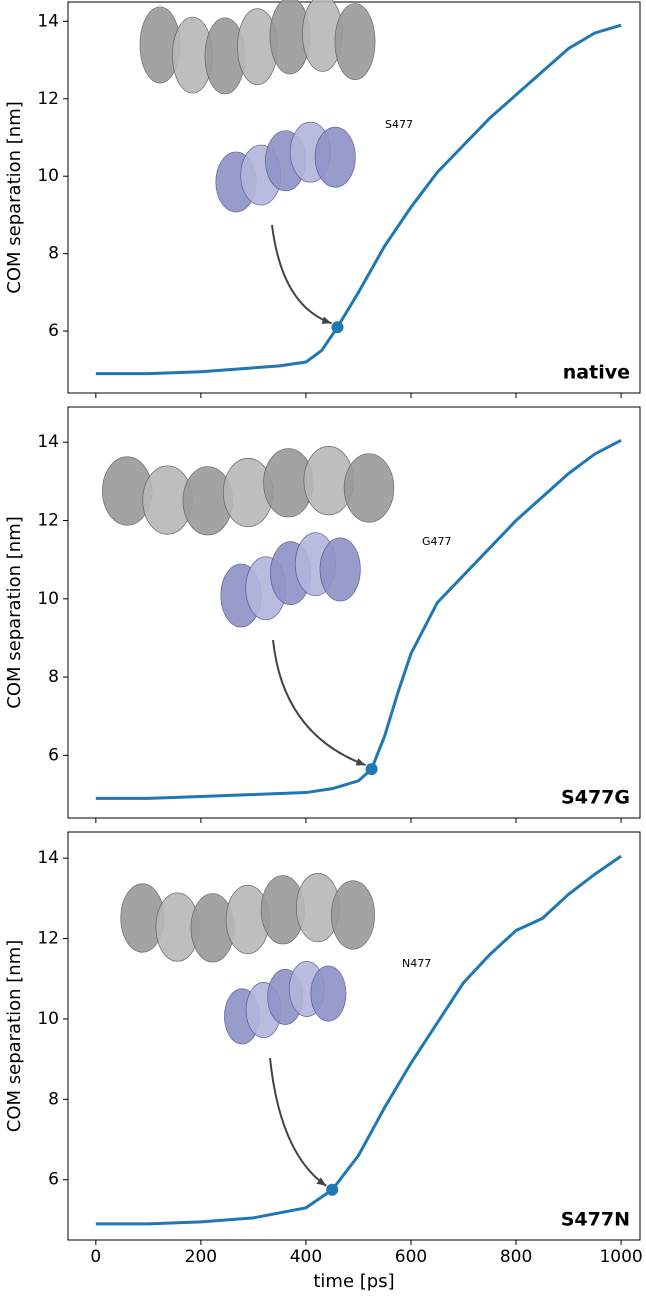  Describe the element at coordinates (596, 373) in the screenshot. I see `panel-label: native` at that location.